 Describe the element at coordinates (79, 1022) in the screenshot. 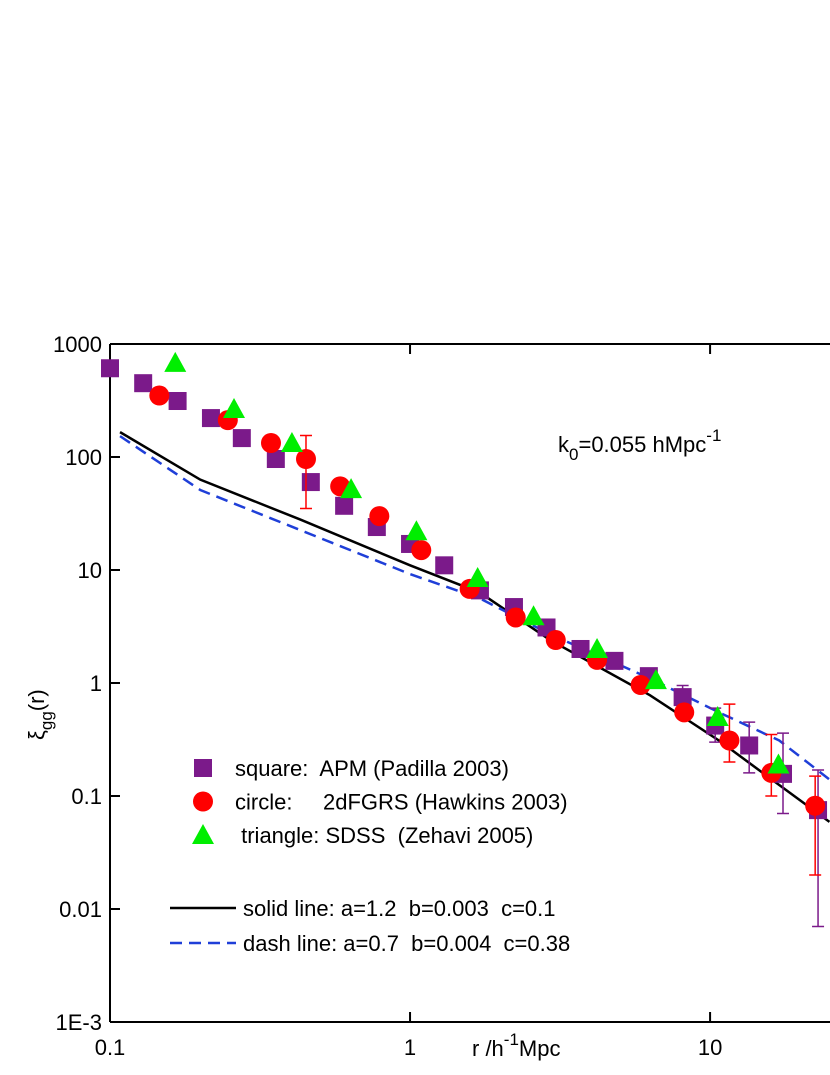

I see `y-tick-label: 1E-3` at that location.